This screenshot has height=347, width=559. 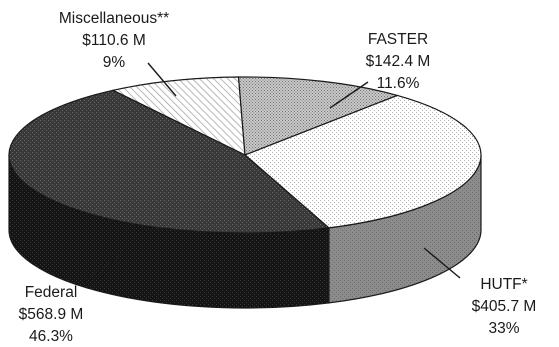 I want to click on slice-label-faster: FASTER $142.4 M 11.6%, so click(x=398, y=61).